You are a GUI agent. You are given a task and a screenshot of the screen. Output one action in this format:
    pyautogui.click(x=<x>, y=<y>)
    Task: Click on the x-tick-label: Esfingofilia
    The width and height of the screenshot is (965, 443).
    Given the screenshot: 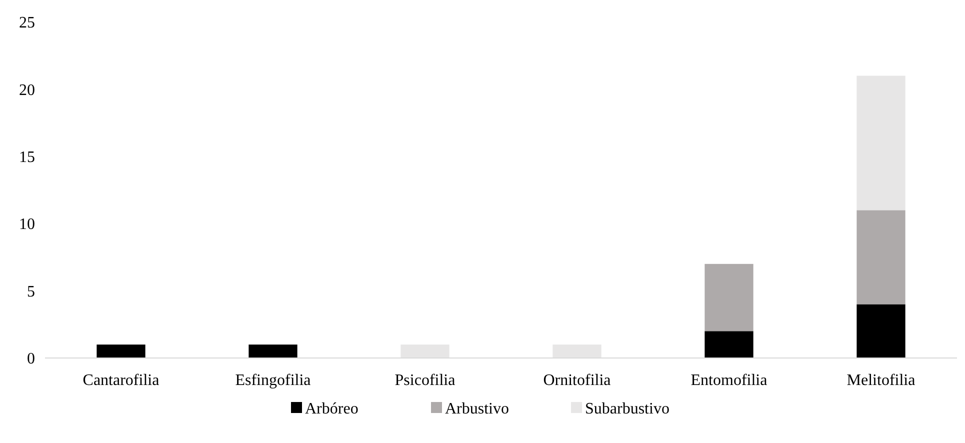 What is the action you would take?
    pyautogui.click(x=273, y=380)
    